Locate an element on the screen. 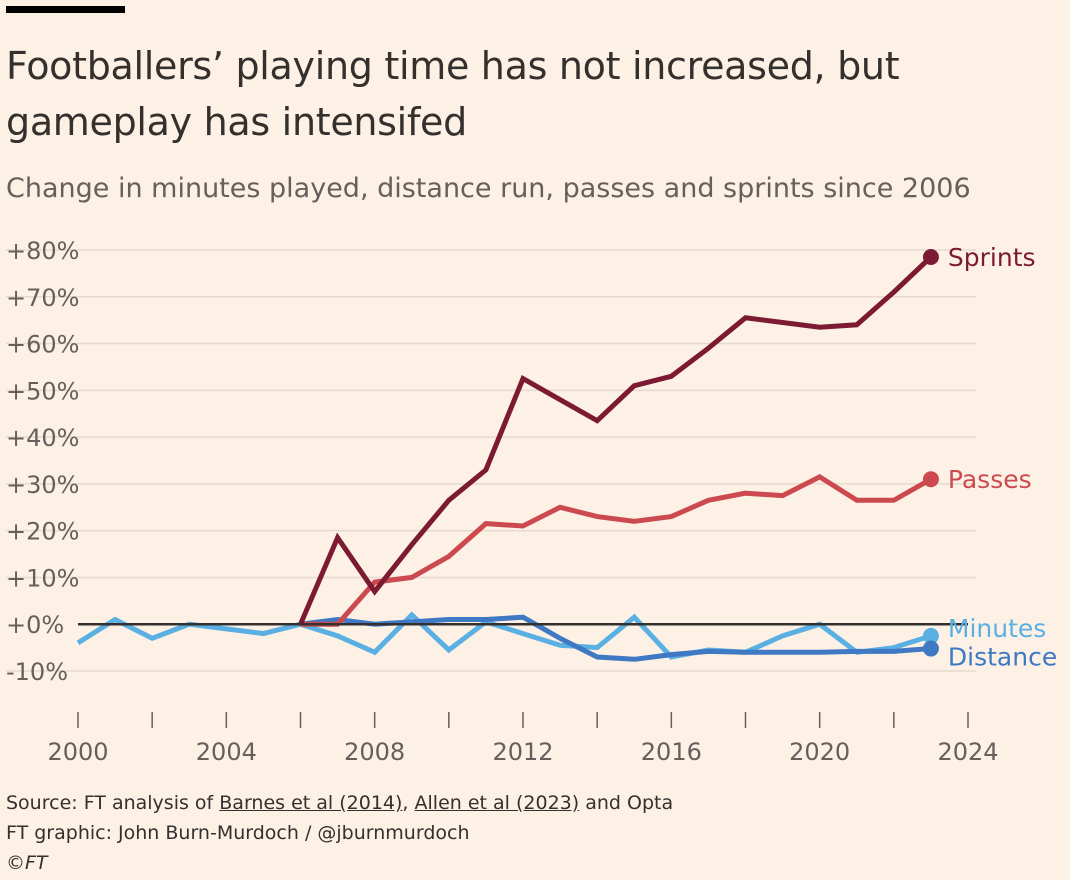  series-endpoint-sprints is located at coordinates (930, 257).